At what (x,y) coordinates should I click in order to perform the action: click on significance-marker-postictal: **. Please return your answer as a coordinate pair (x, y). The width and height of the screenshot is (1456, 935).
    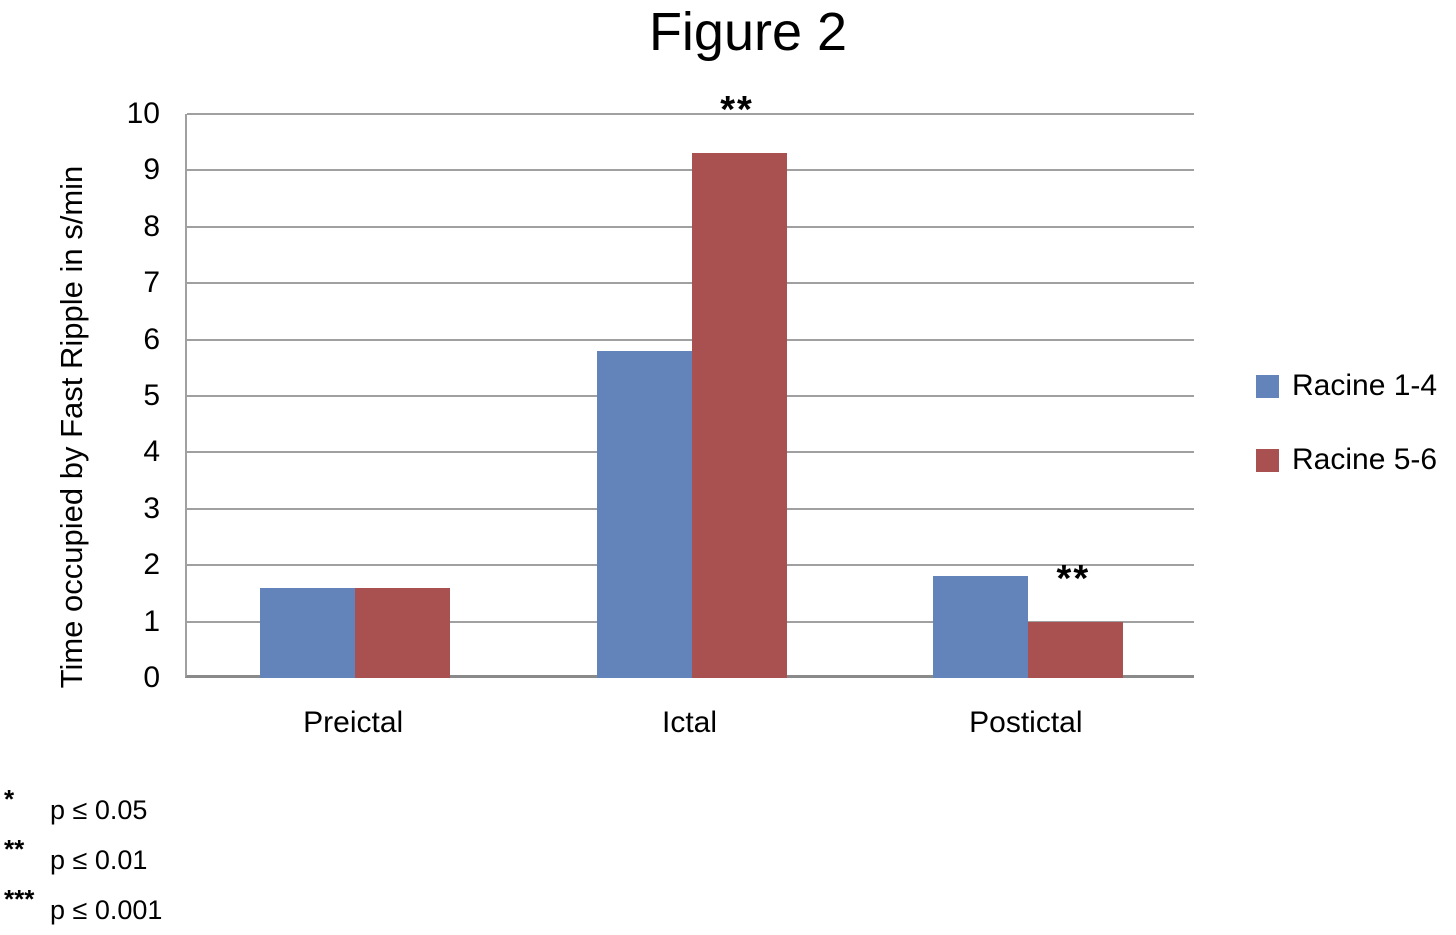
    Looking at the image, I should click on (1073, 578).